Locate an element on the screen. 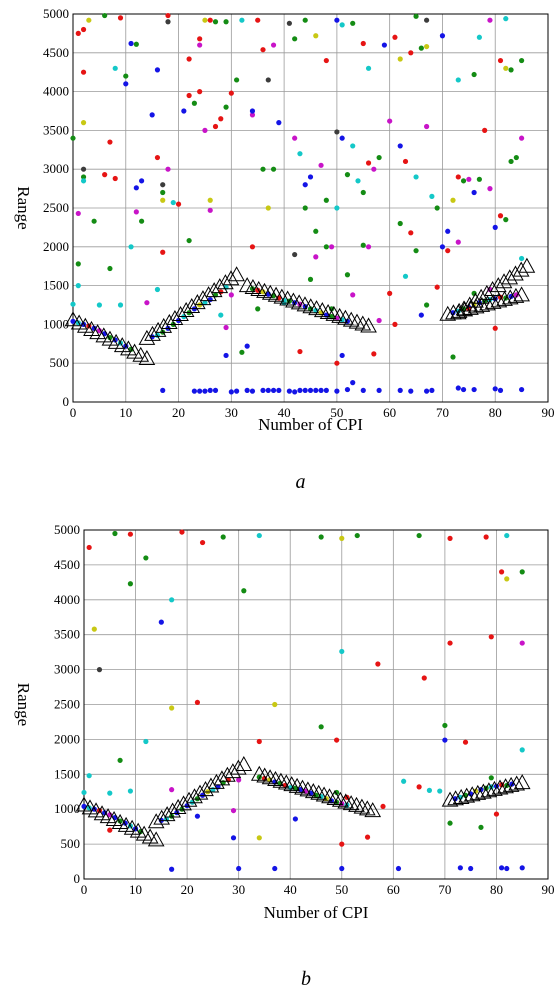 The width and height of the screenshot is (554, 999). x-axis-label: Number of CPI is located at coordinates (316, 912).